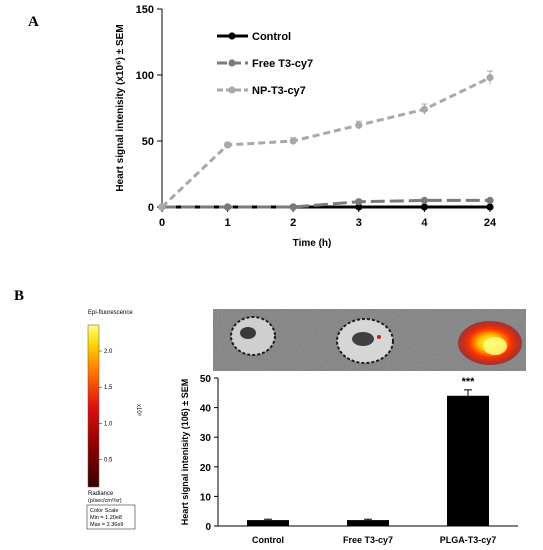 This screenshot has width=543, height=550. What do you see at coordinates (145, 76) in the screenshot?
I see `chart-a-y-tick-label: 100` at bounding box center [145, 76].